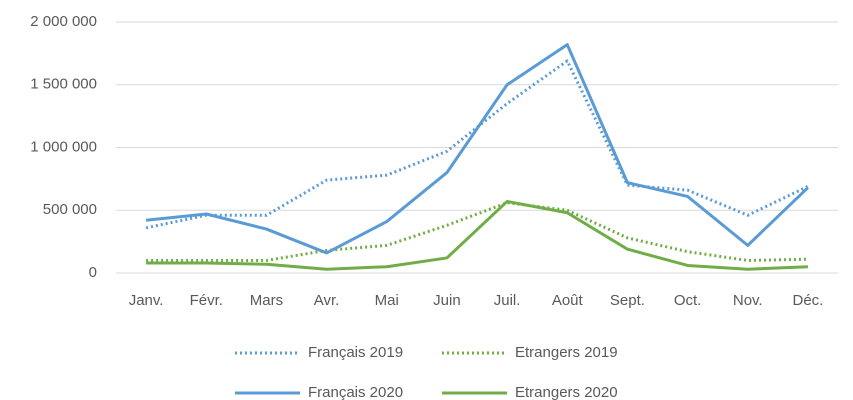 Image resolution: width=853 pixels, height=400 pixels. What do you see at coordinates (327, 300) in the screenshot?
I see `x-tick-label: Avr.` at bounding box center [327, 300].